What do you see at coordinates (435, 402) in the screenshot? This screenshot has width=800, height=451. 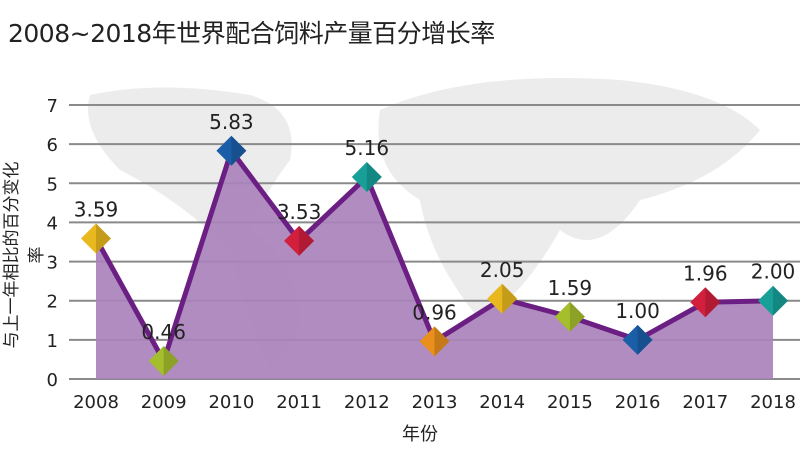 I see `x-tick-label: 2013` at bounding box center [435, 402].